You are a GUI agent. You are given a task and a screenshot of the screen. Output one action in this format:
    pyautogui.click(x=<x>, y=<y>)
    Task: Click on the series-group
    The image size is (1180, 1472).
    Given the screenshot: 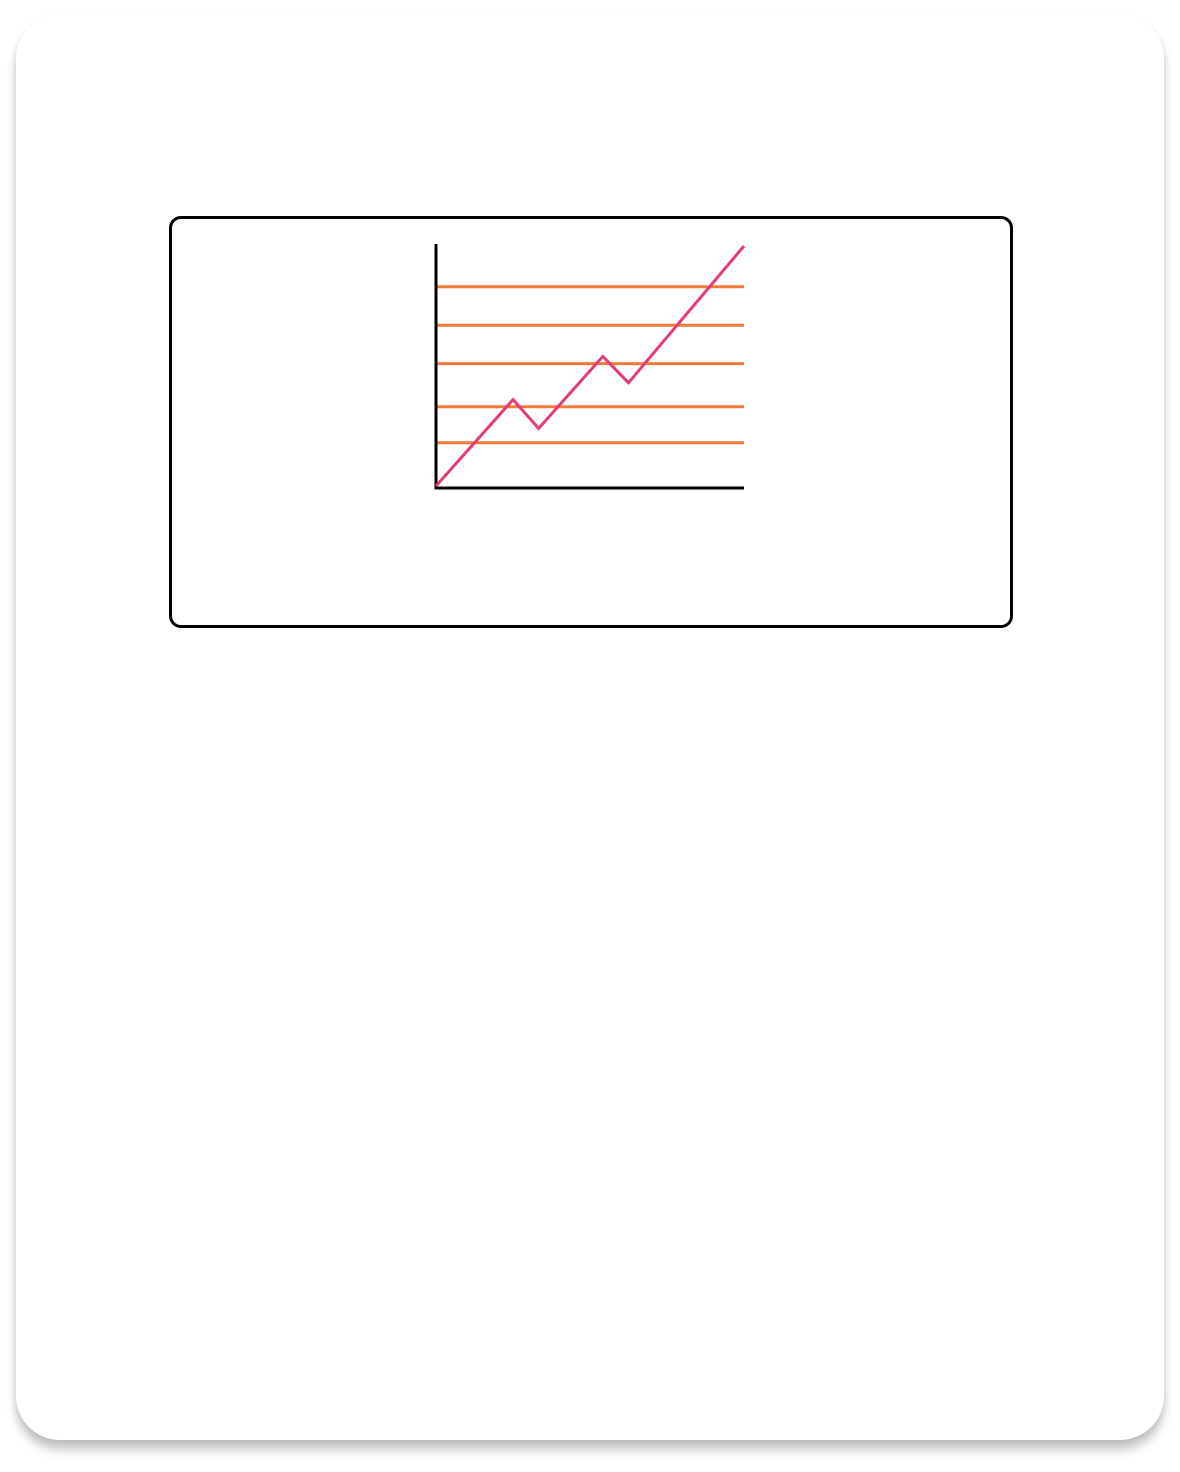 What is the action you would take?
    pyautogui.click(x=590, y=366)
    